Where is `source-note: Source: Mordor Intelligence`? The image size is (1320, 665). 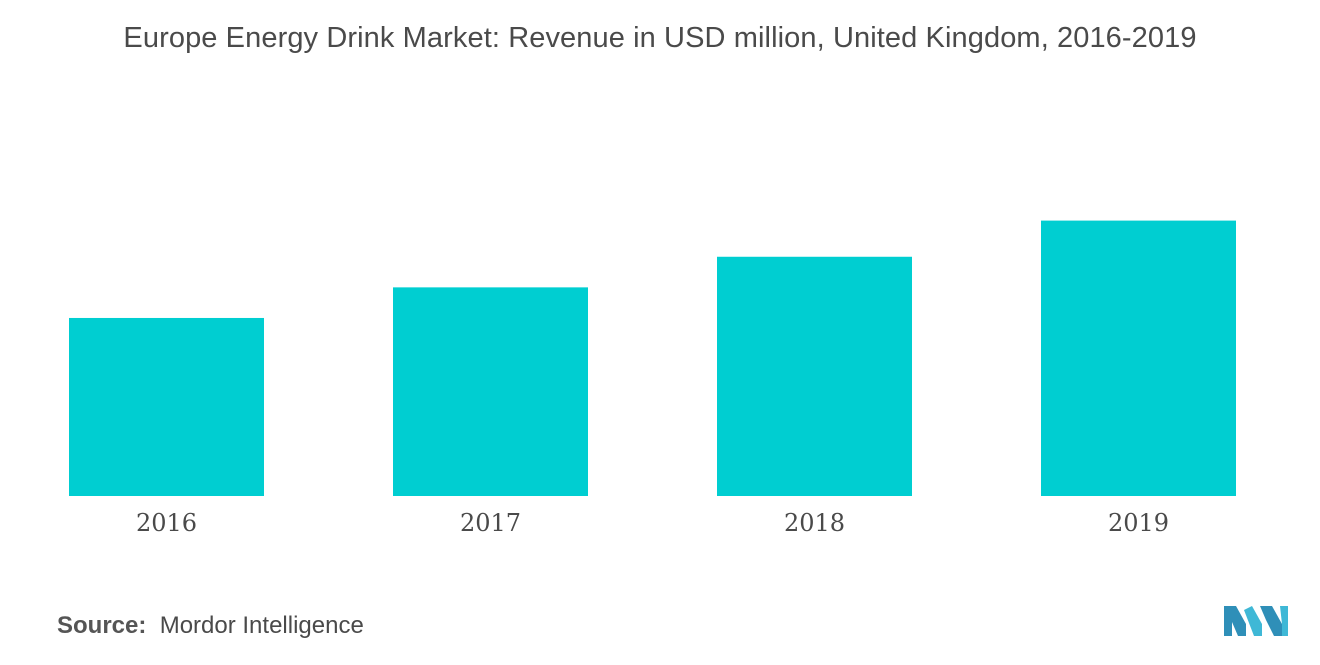 source-note: Source: Mordor Intelligence is located at coordinates (210, 626).